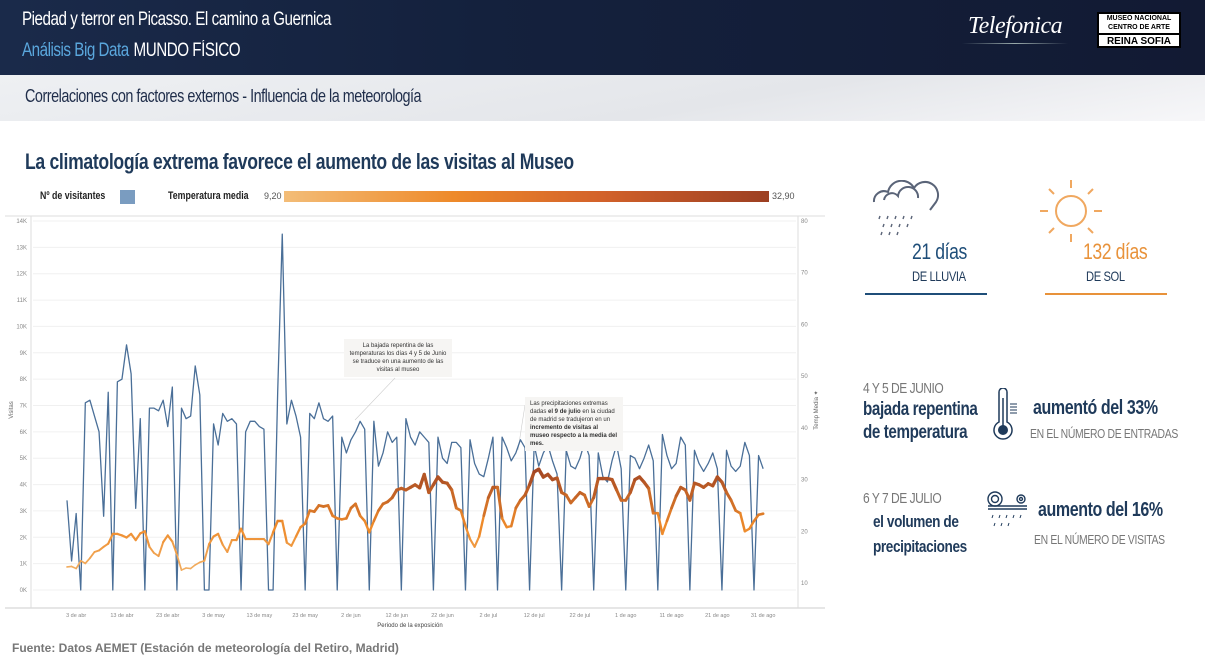 The height and width of the screenshot is (666, 1205). I want to click on y-tick-label: 7K, so click(23, 407).